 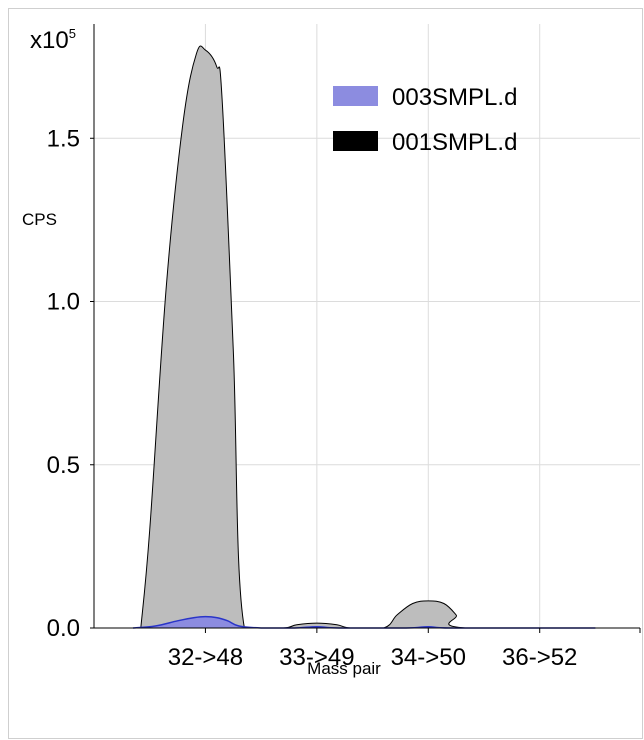 I want to click on x-tick-label: 34->50, so click(x=428, y=657).